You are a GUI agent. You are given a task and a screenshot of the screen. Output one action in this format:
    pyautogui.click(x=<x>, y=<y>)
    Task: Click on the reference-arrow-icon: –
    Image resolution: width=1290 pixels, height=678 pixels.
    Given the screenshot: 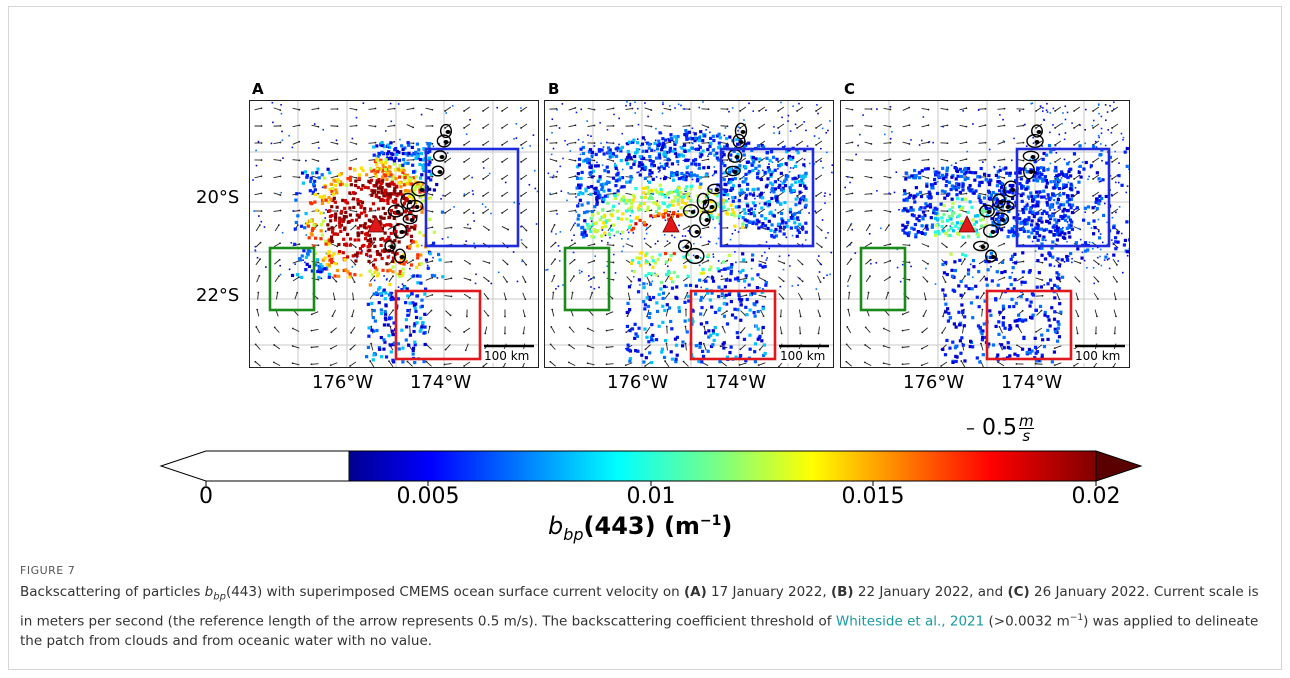 What is the action you would take?
    pyautogui.click(x=970, y=428)
    